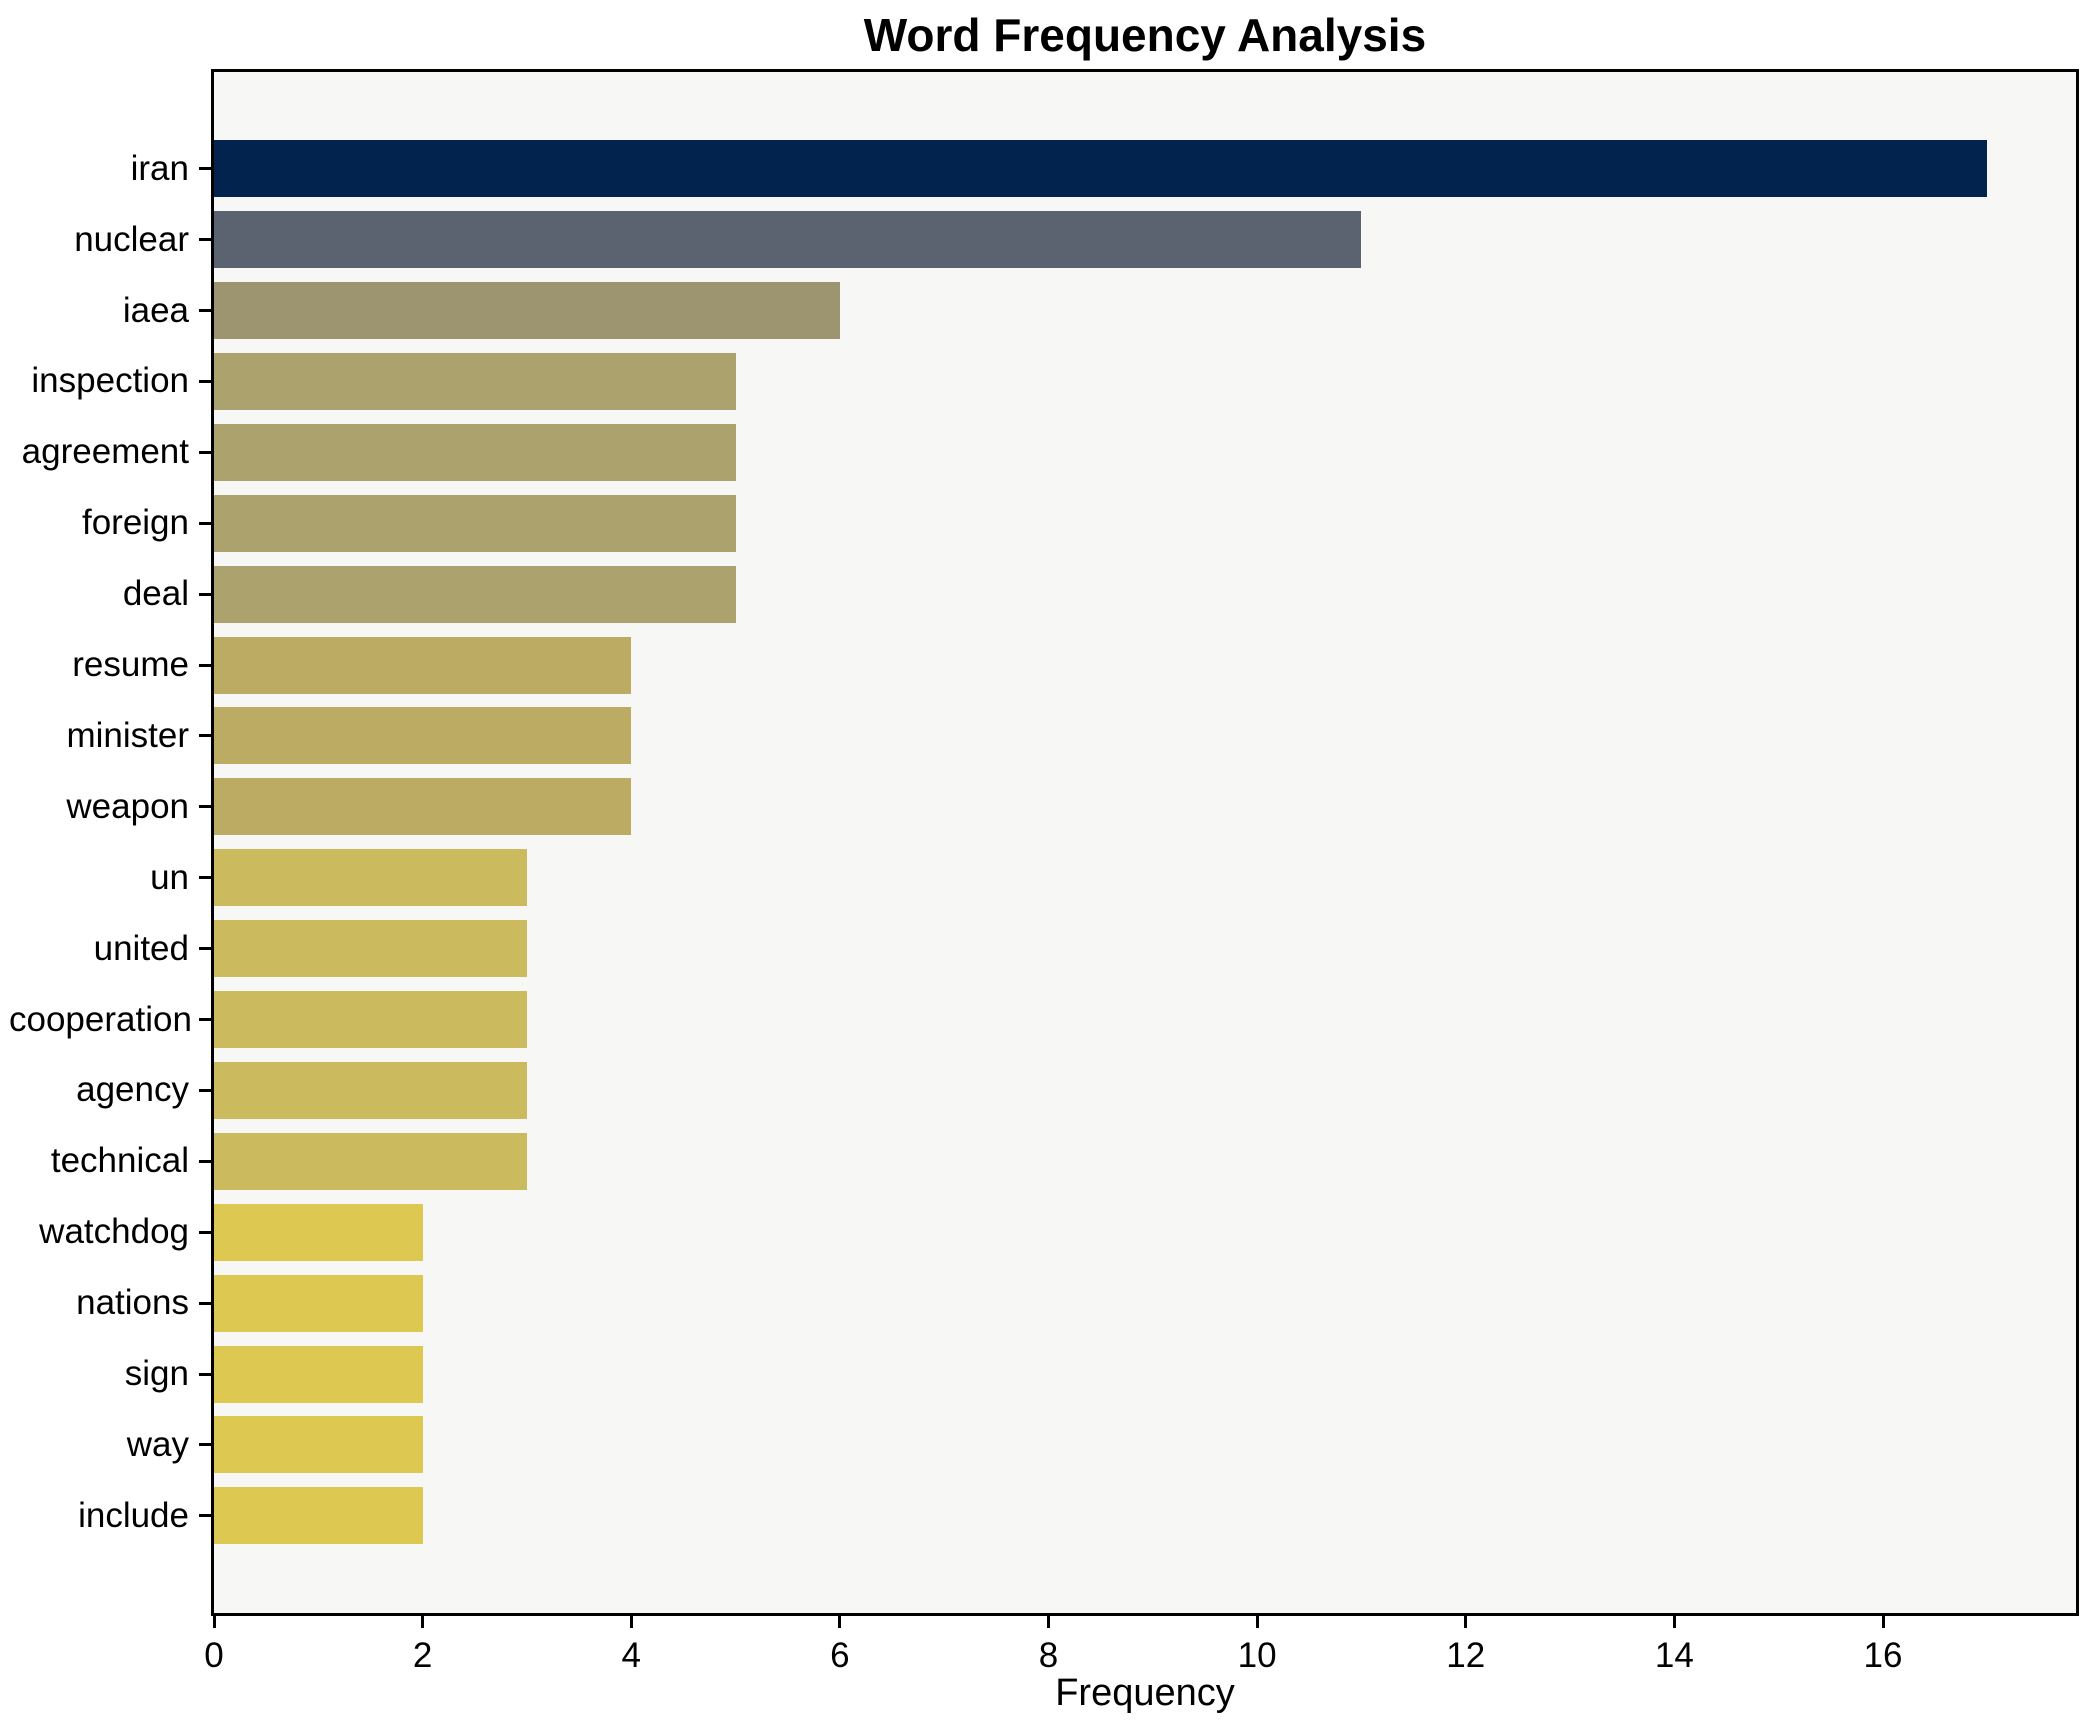 This screenshot has width=2093, height=1722. Describe the element at coordinates (133, 1515) in the screenshot. I see `y-tick-label-include: include` at that location.